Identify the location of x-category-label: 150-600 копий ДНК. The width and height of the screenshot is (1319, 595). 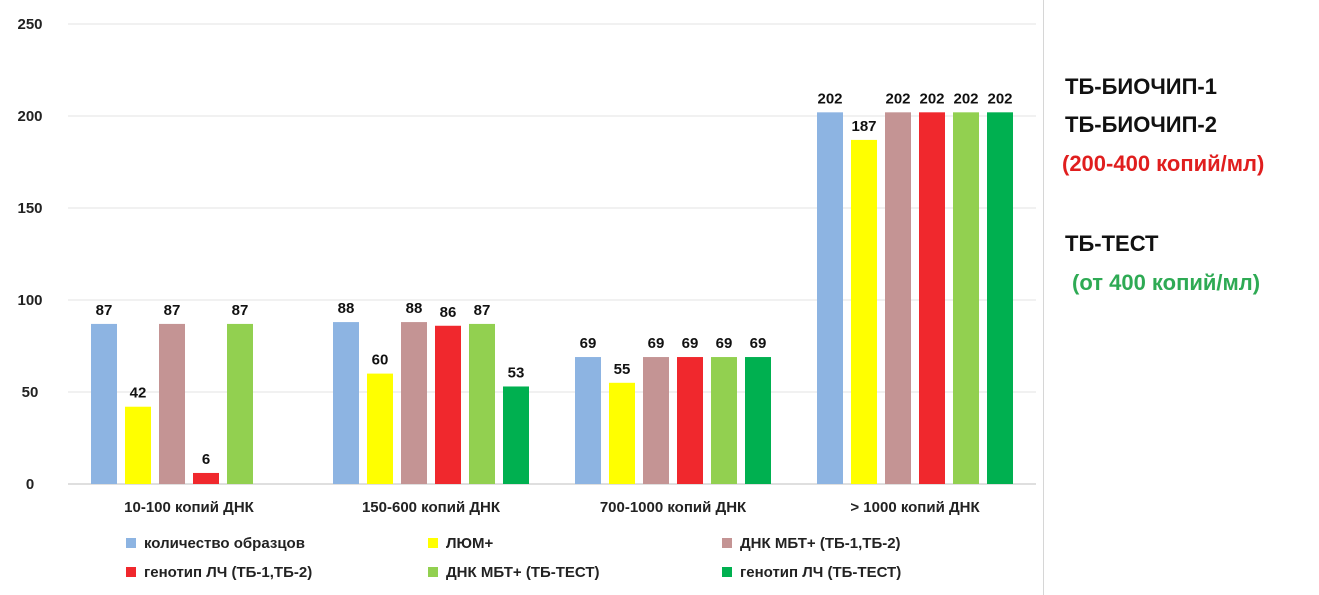
(431, 507).